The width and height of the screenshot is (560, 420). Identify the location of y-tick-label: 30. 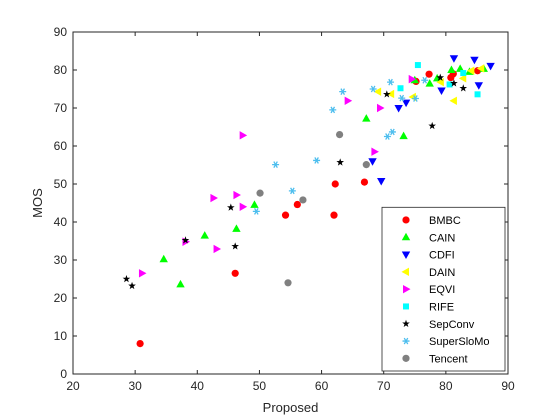
(61, 260).